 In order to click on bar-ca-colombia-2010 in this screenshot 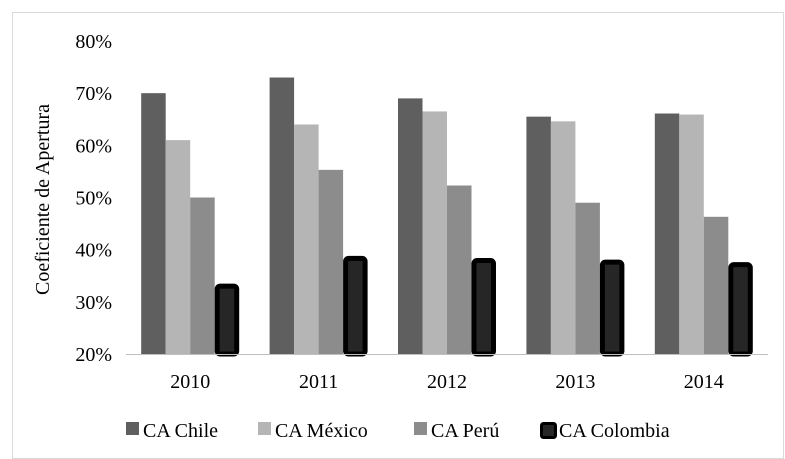, I will do `click(227, 320)`.